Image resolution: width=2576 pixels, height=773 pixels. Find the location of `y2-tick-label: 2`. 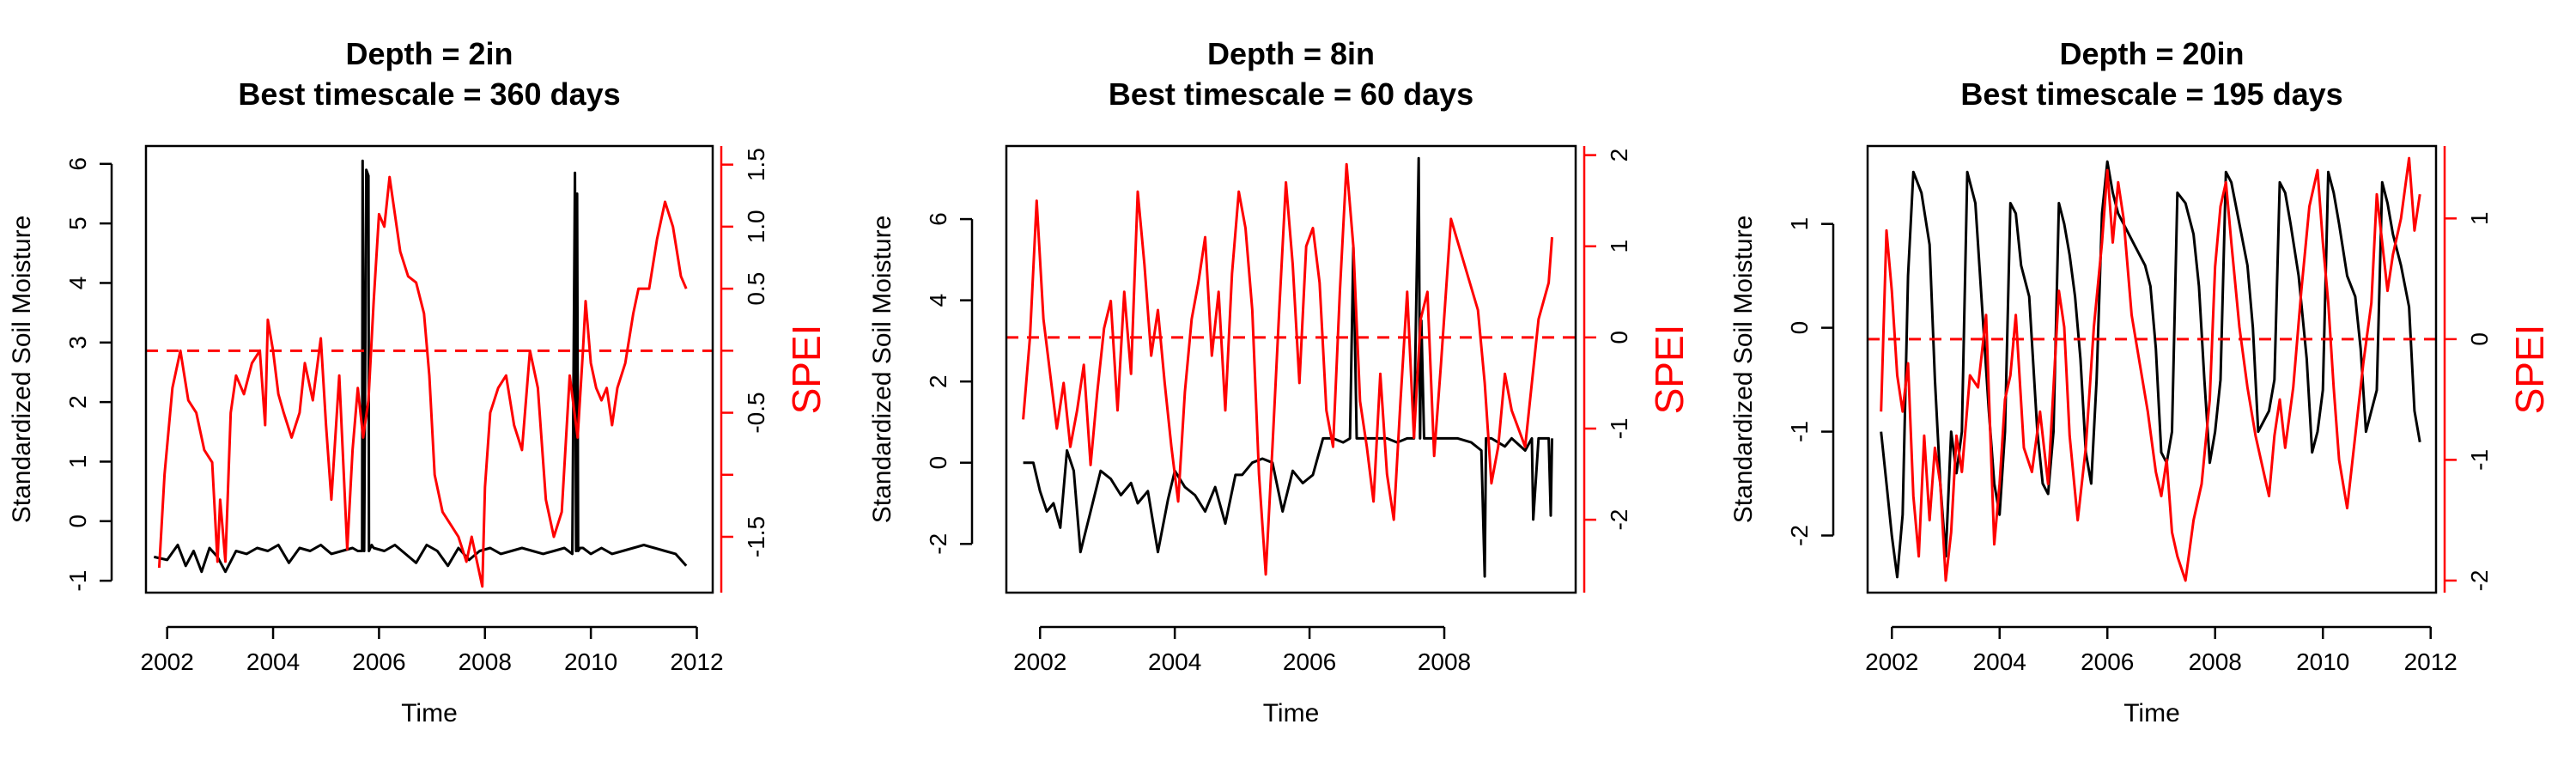

y2-tick-label: 2 is located at coordinates (1619, 155).